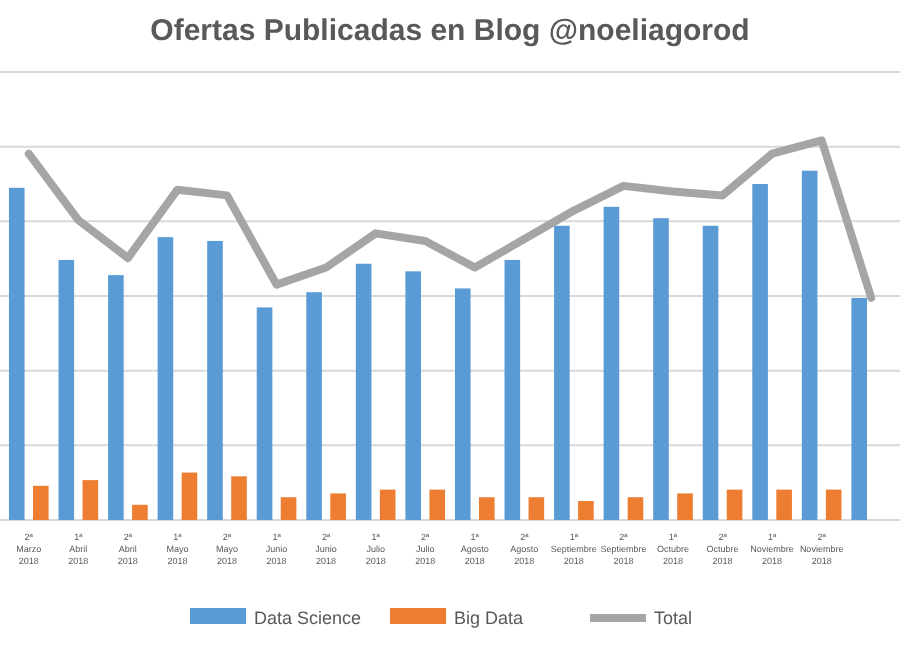 The width and height of the screenshot is (900, 648). What do you see at coordinates (450, 31) in the screenshot?
I see `chart-title: Ofertas Publicadas en Blog @noeliagorod` at bounding box center [450, 31].